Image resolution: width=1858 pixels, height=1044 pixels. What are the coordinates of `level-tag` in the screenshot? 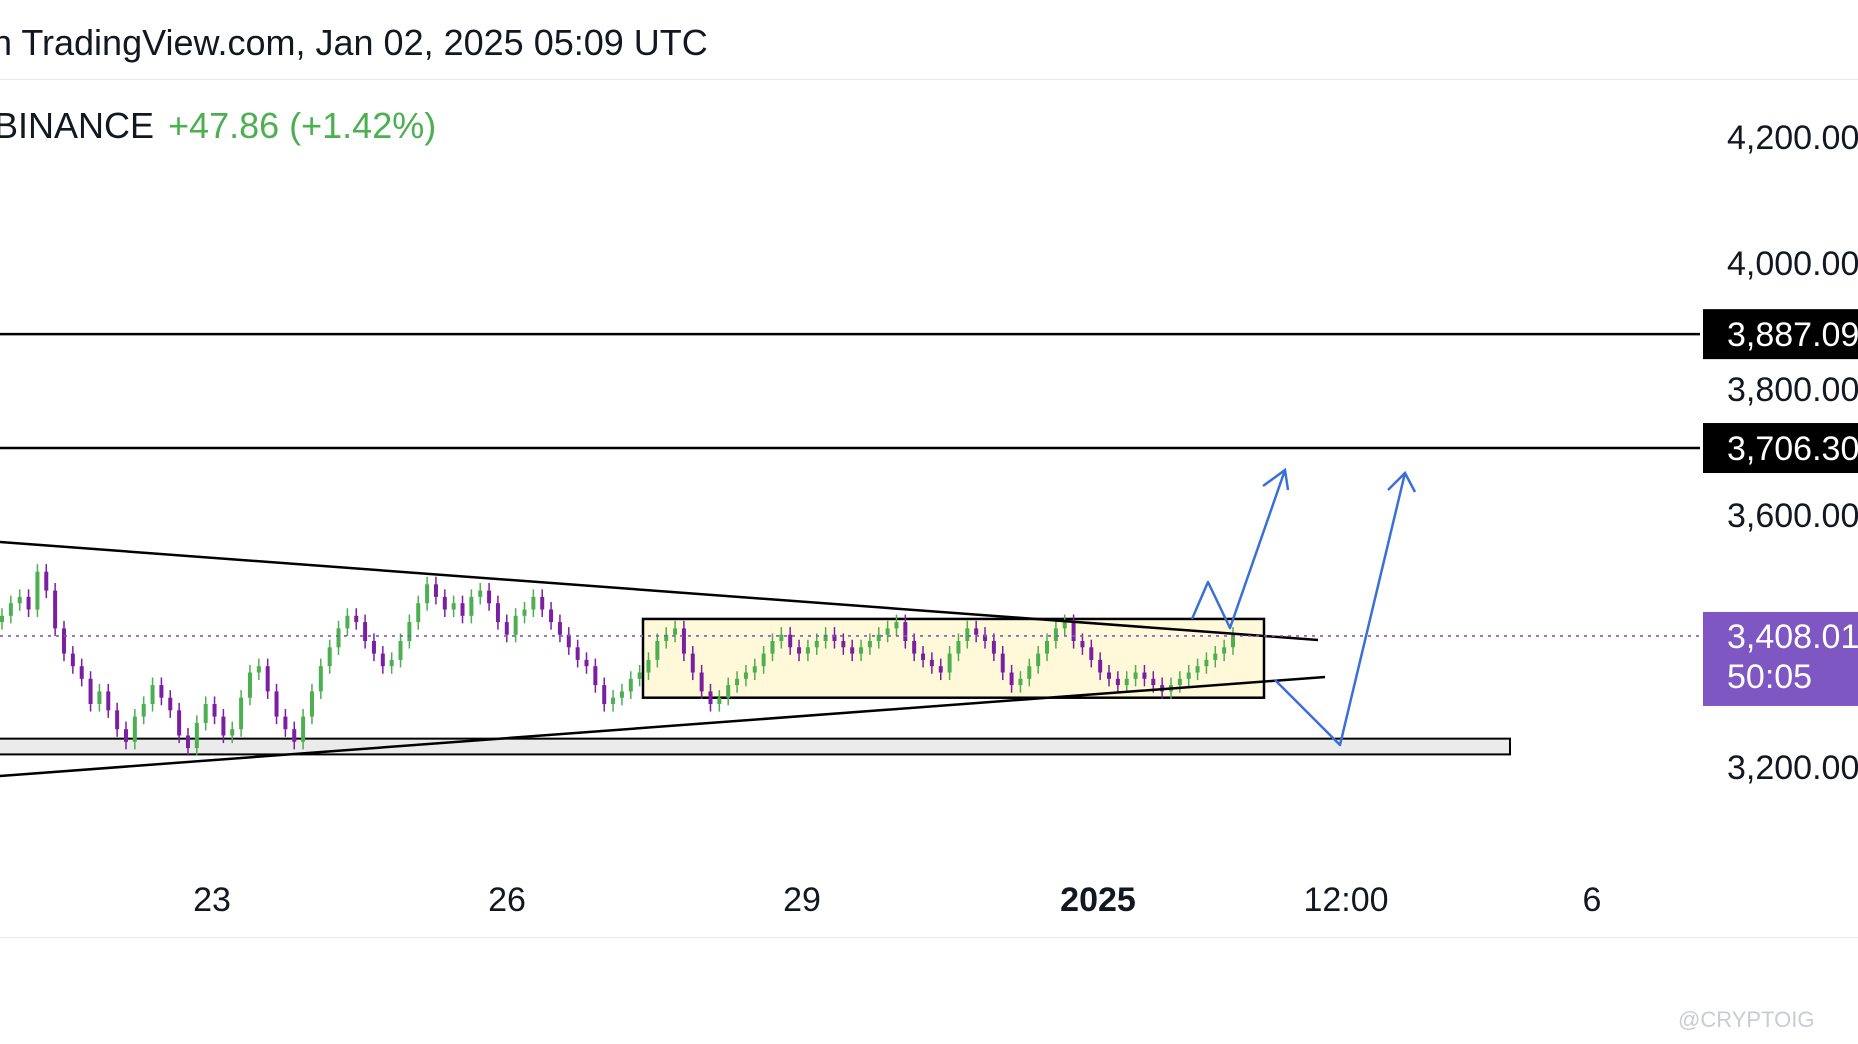 It's located at (1780, 448).